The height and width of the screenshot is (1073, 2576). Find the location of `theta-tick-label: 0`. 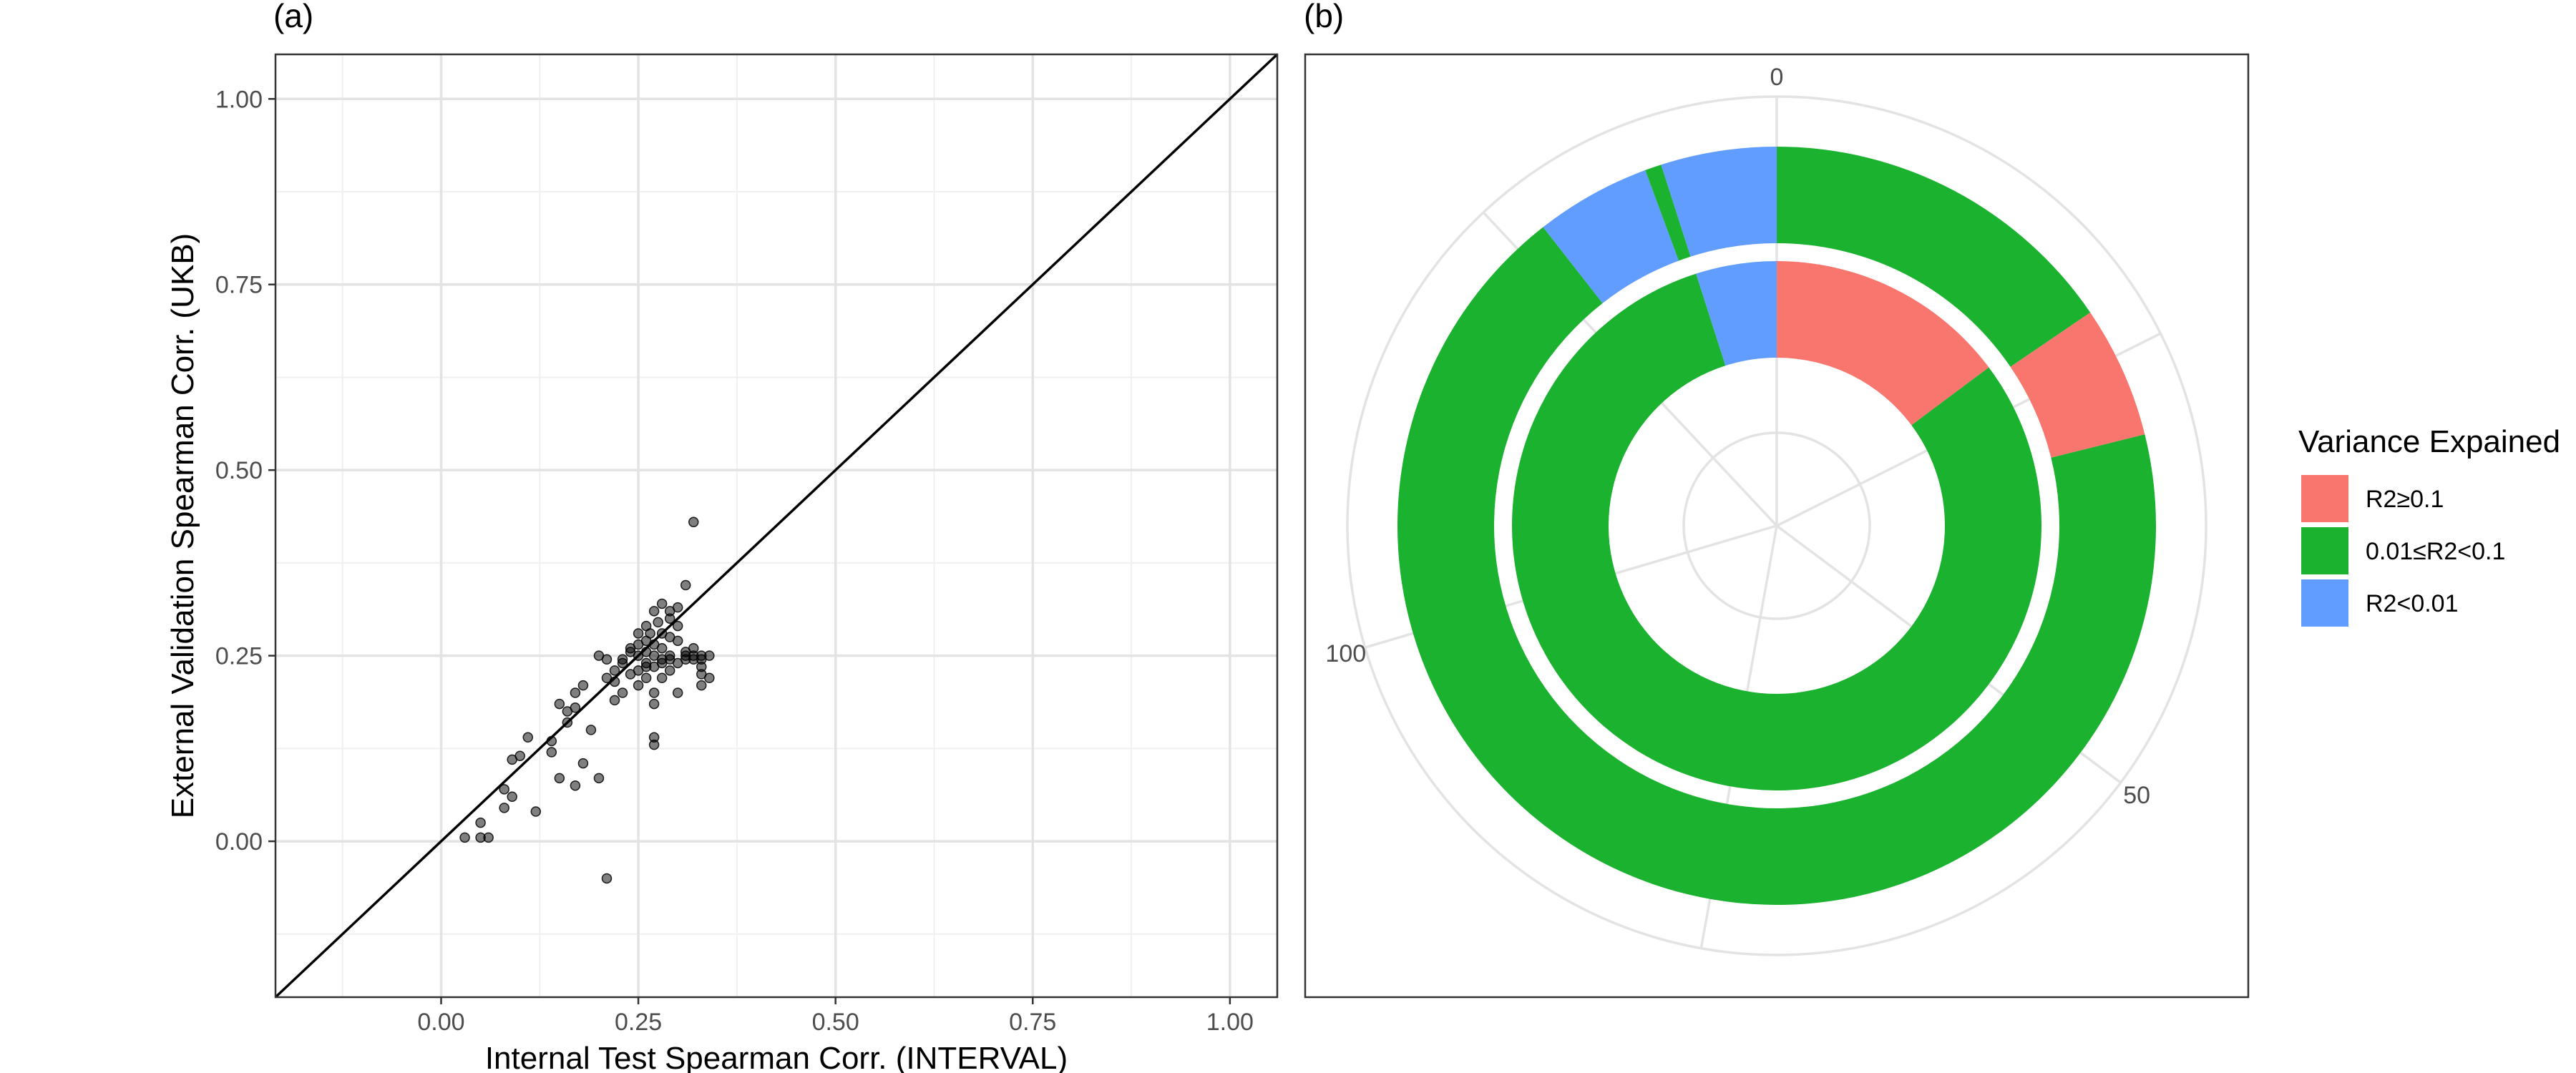

theta-tick-label: 0 is located at coordinates (1777, 77).